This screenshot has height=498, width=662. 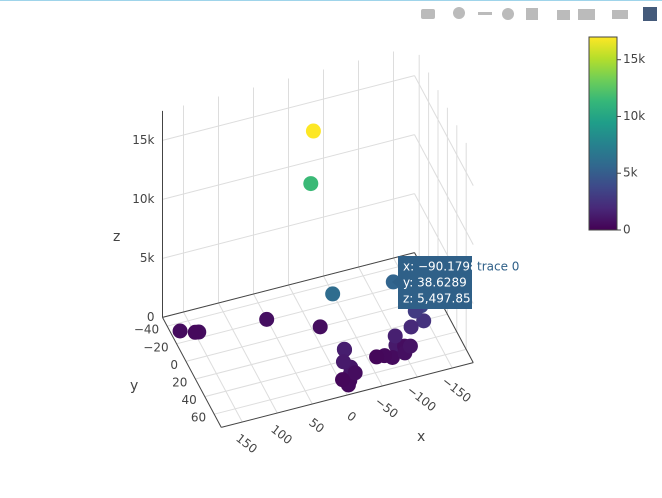 What do you see at coordinates (174, 365) in the screenshot?
I see `y-tick-label: 0` at bounding box center [174, 365].